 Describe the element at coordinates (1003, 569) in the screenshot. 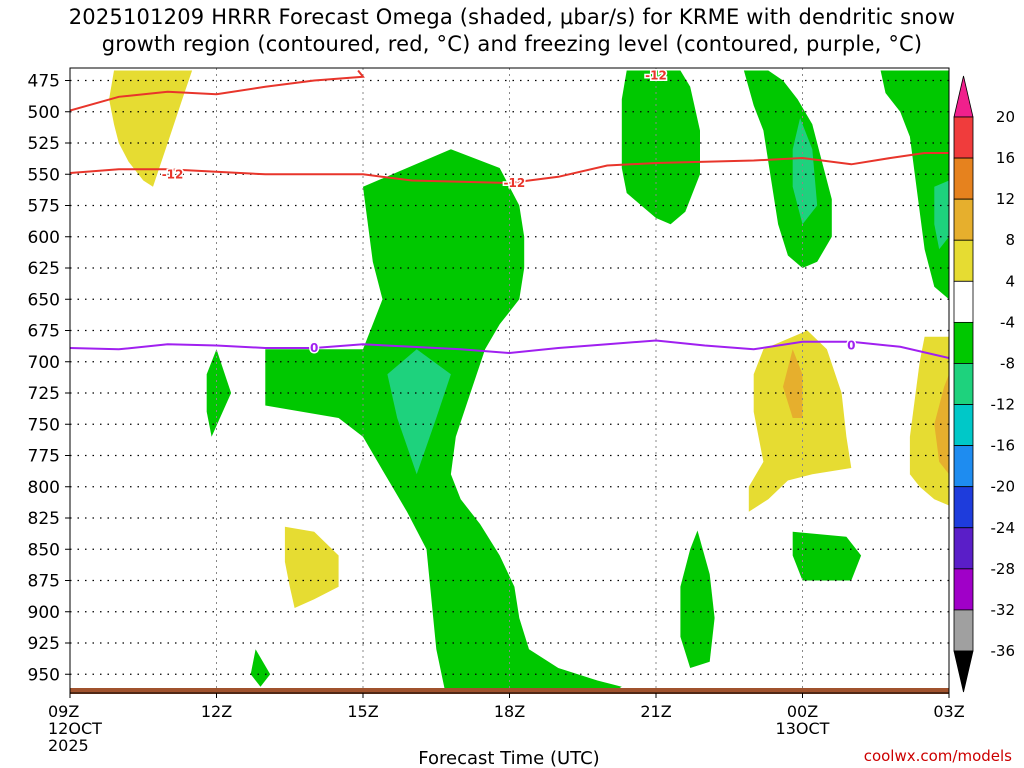

I see `colorbar-label--28: -28` at that location.